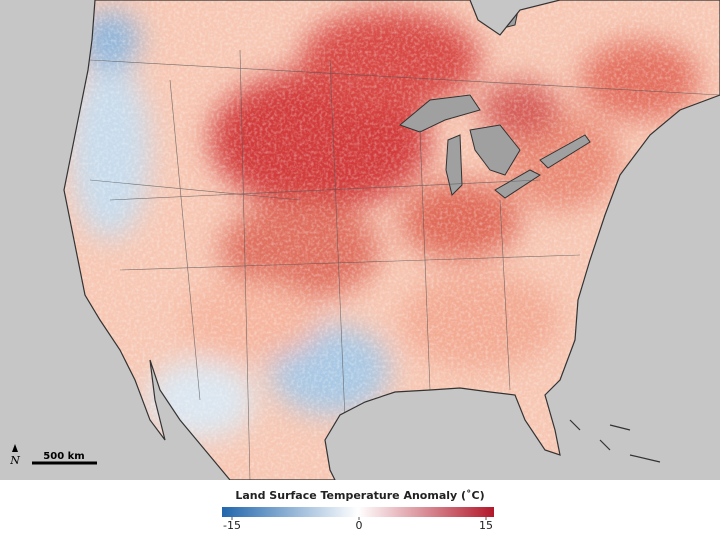  I want to click on colorbar, so click(358, 512).